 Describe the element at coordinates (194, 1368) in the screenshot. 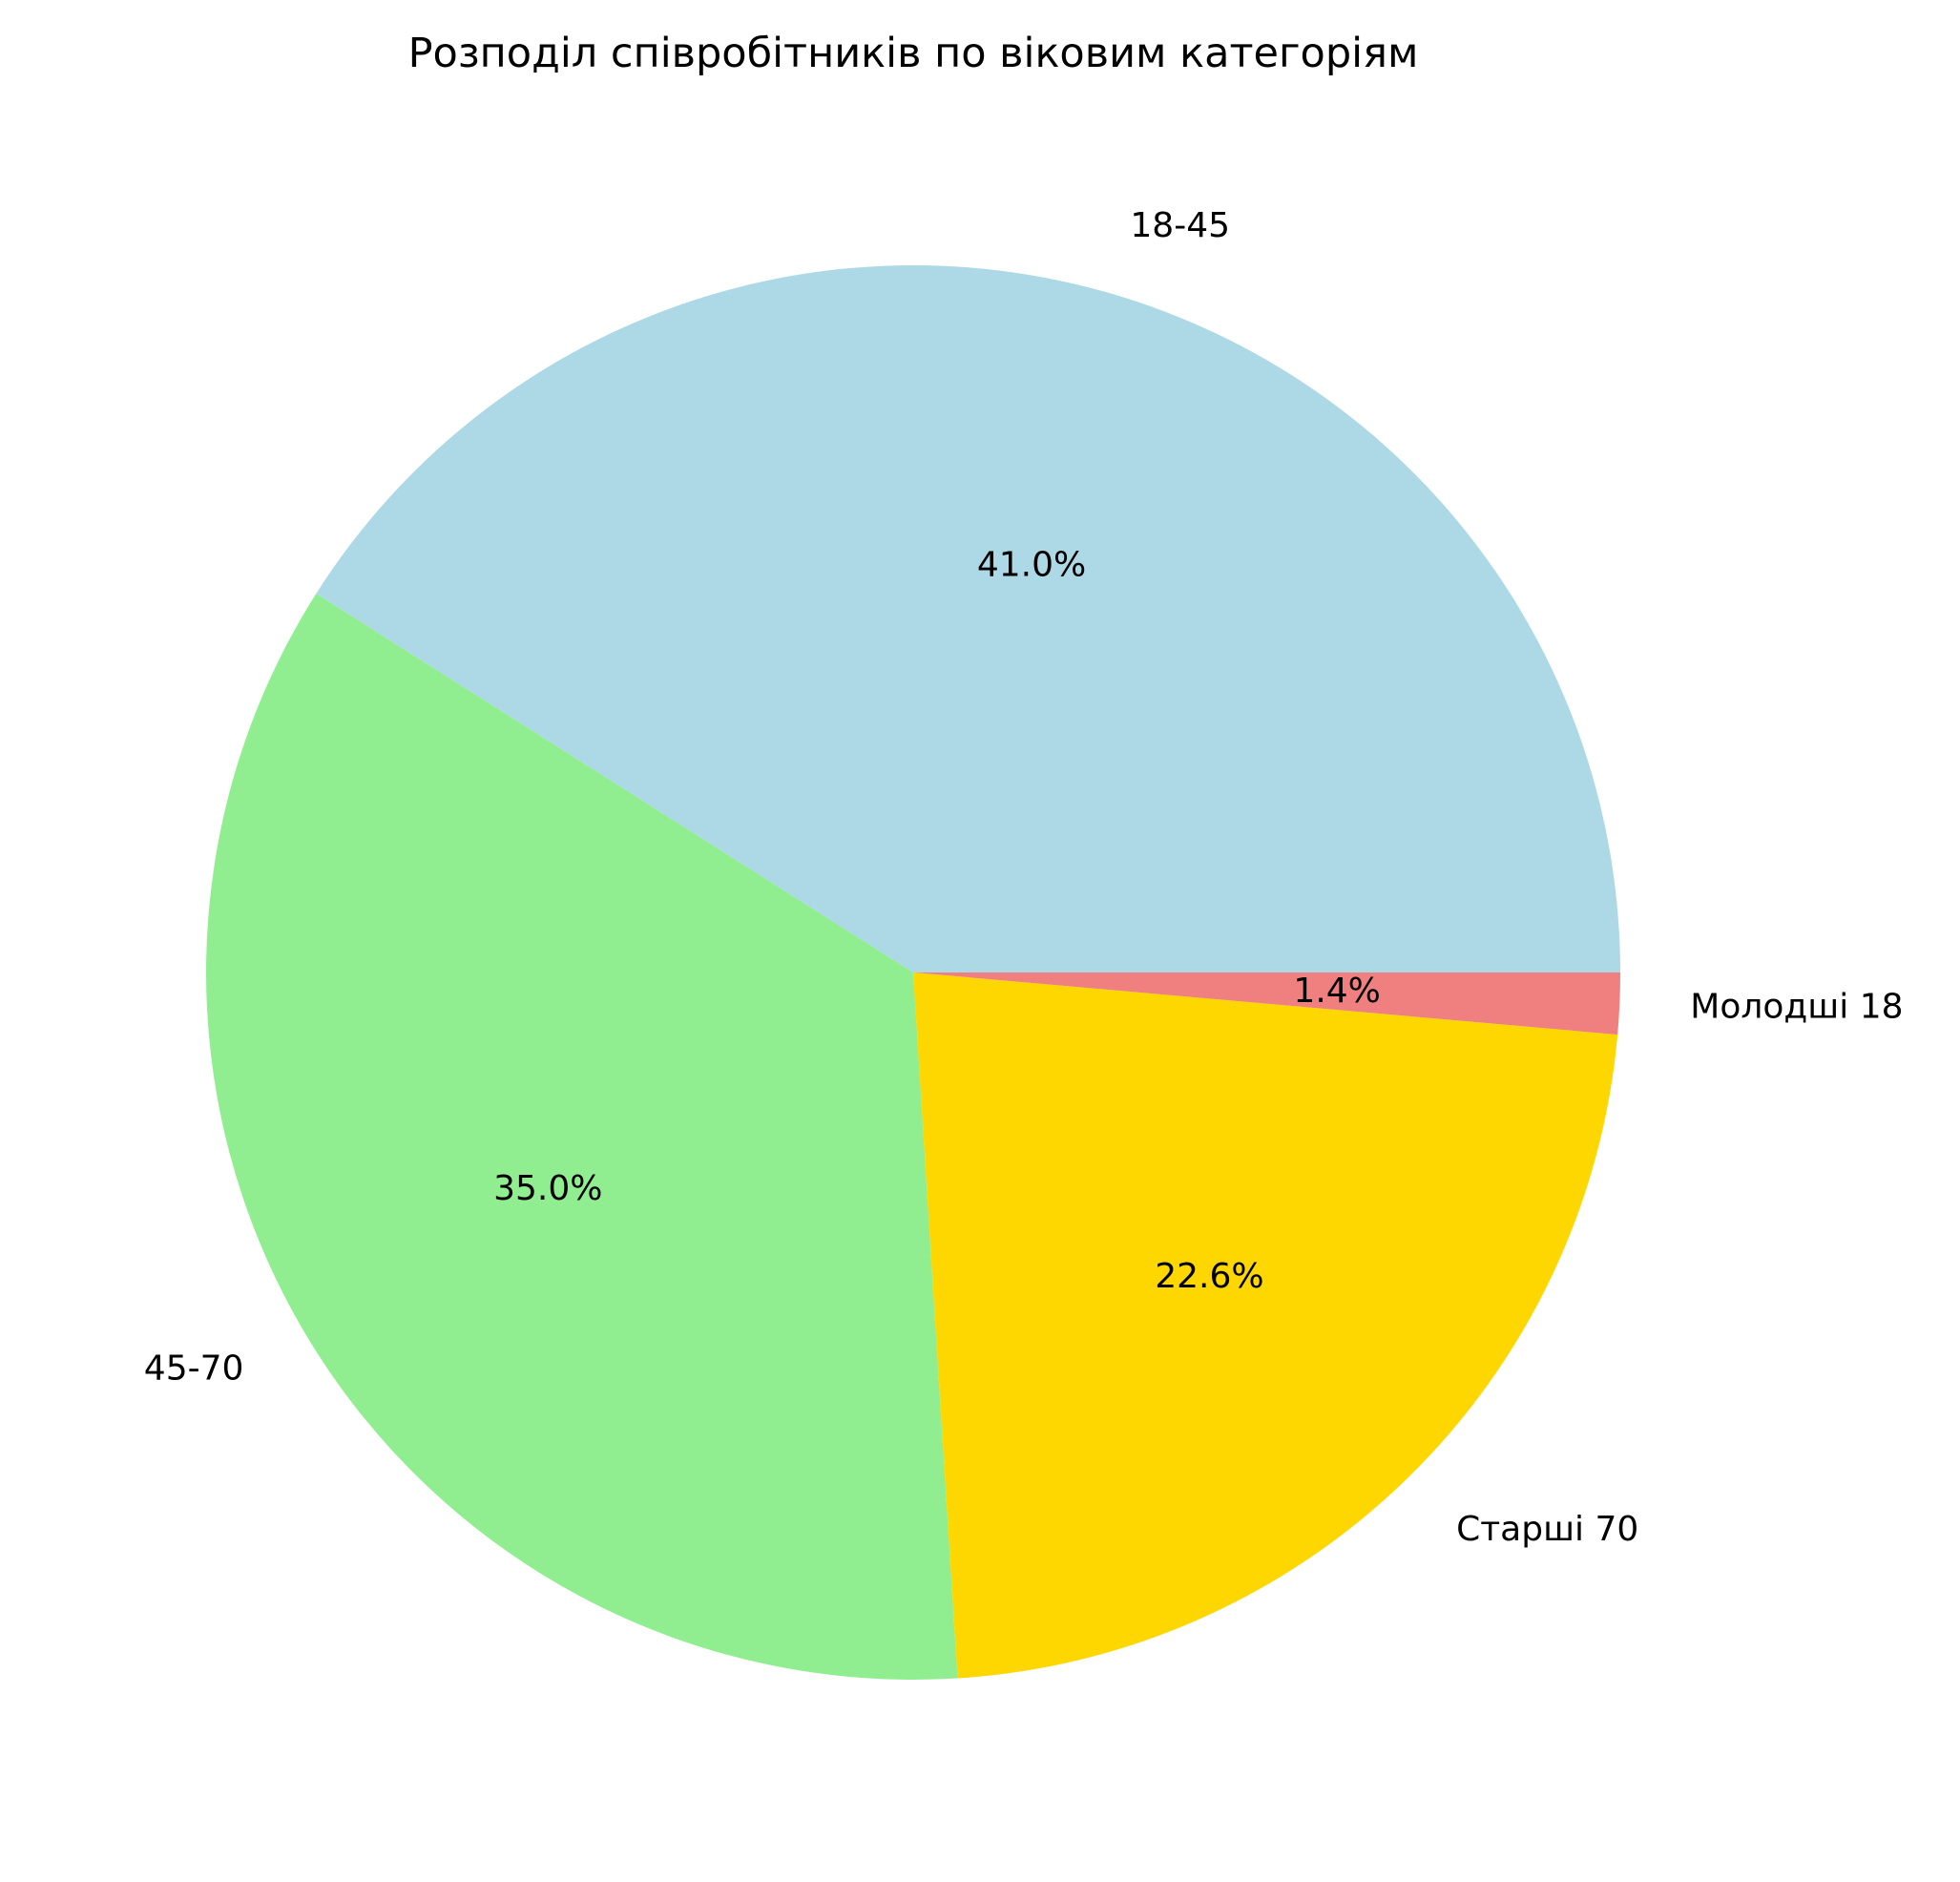

I see `slice-label: 45-70` at that location.